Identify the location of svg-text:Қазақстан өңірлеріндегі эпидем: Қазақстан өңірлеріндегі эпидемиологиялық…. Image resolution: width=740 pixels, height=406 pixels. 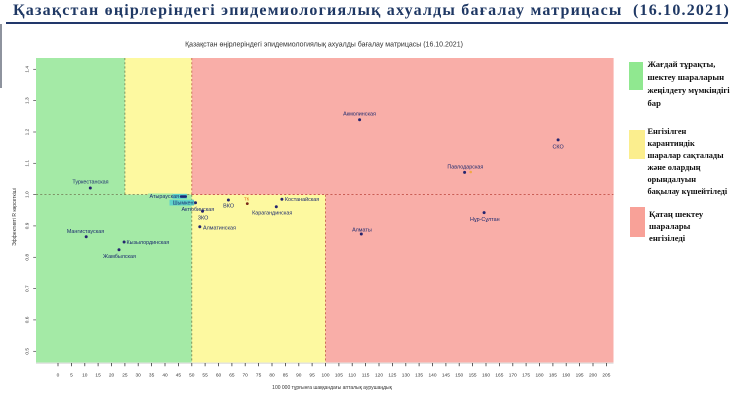
(324, 45).